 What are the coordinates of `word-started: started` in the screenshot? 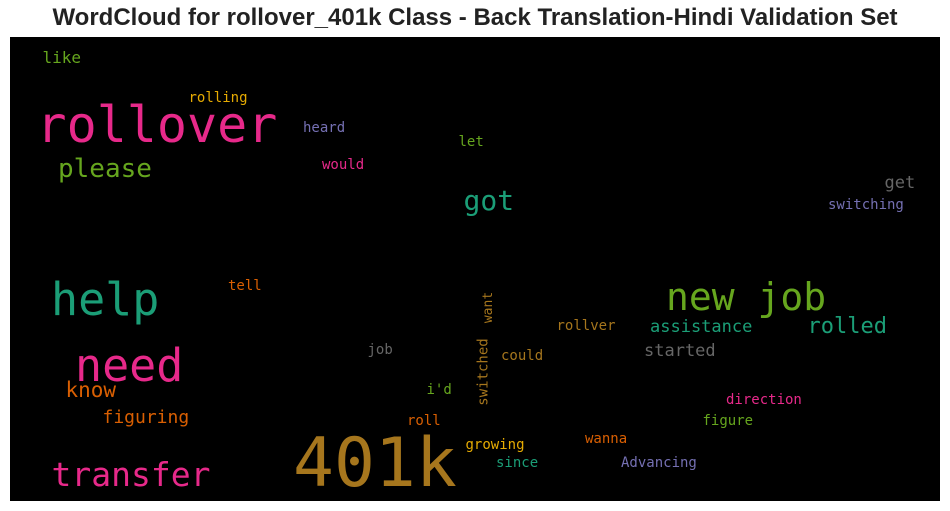 It's located at (680, 350).